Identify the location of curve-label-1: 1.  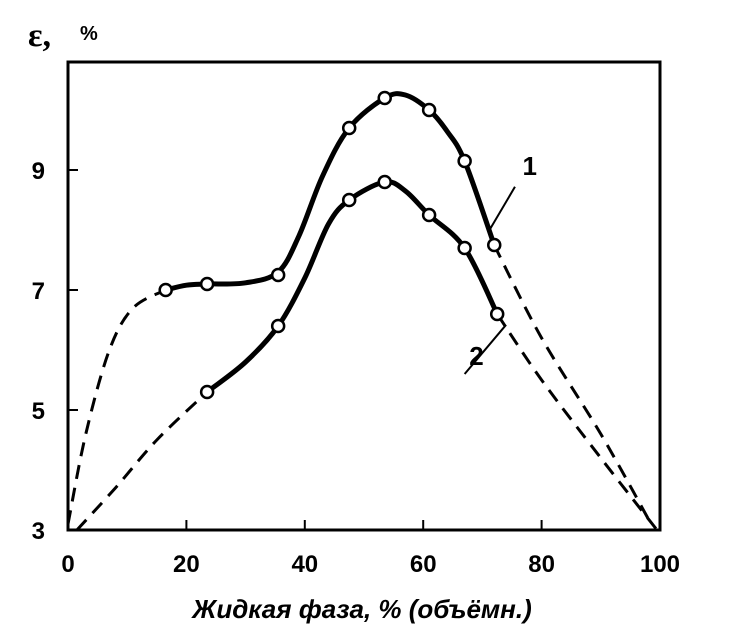
(530, 166).